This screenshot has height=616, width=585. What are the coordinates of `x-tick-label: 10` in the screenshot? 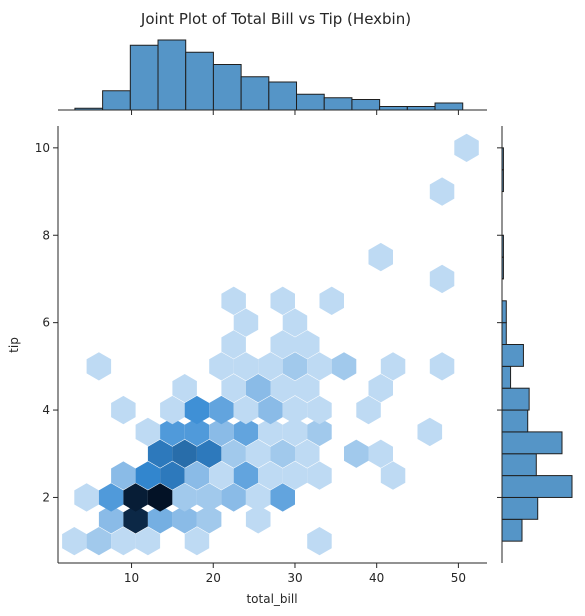 It's located at (131, 578).